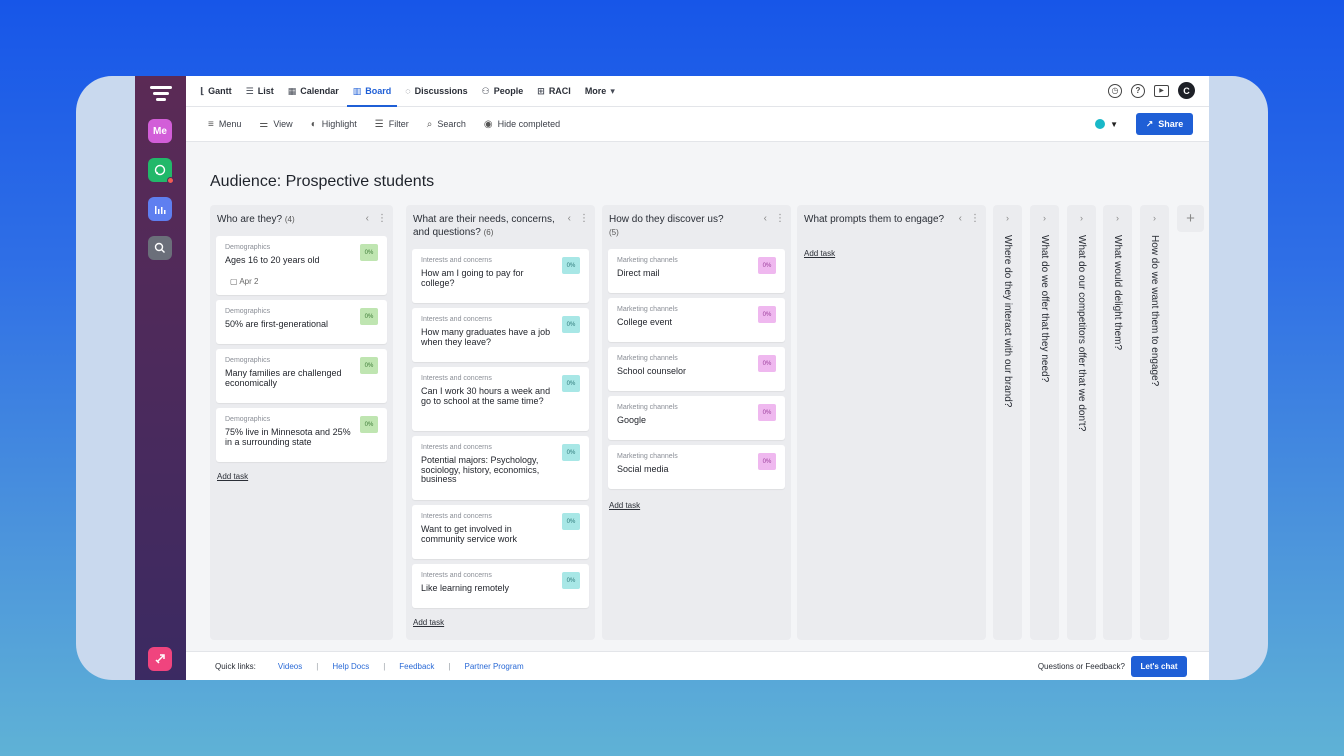  What do you see at coordinates (290, 666) in the screenshot?
I see `footer-link-videos: Videos` at bounding box center [290, 666].